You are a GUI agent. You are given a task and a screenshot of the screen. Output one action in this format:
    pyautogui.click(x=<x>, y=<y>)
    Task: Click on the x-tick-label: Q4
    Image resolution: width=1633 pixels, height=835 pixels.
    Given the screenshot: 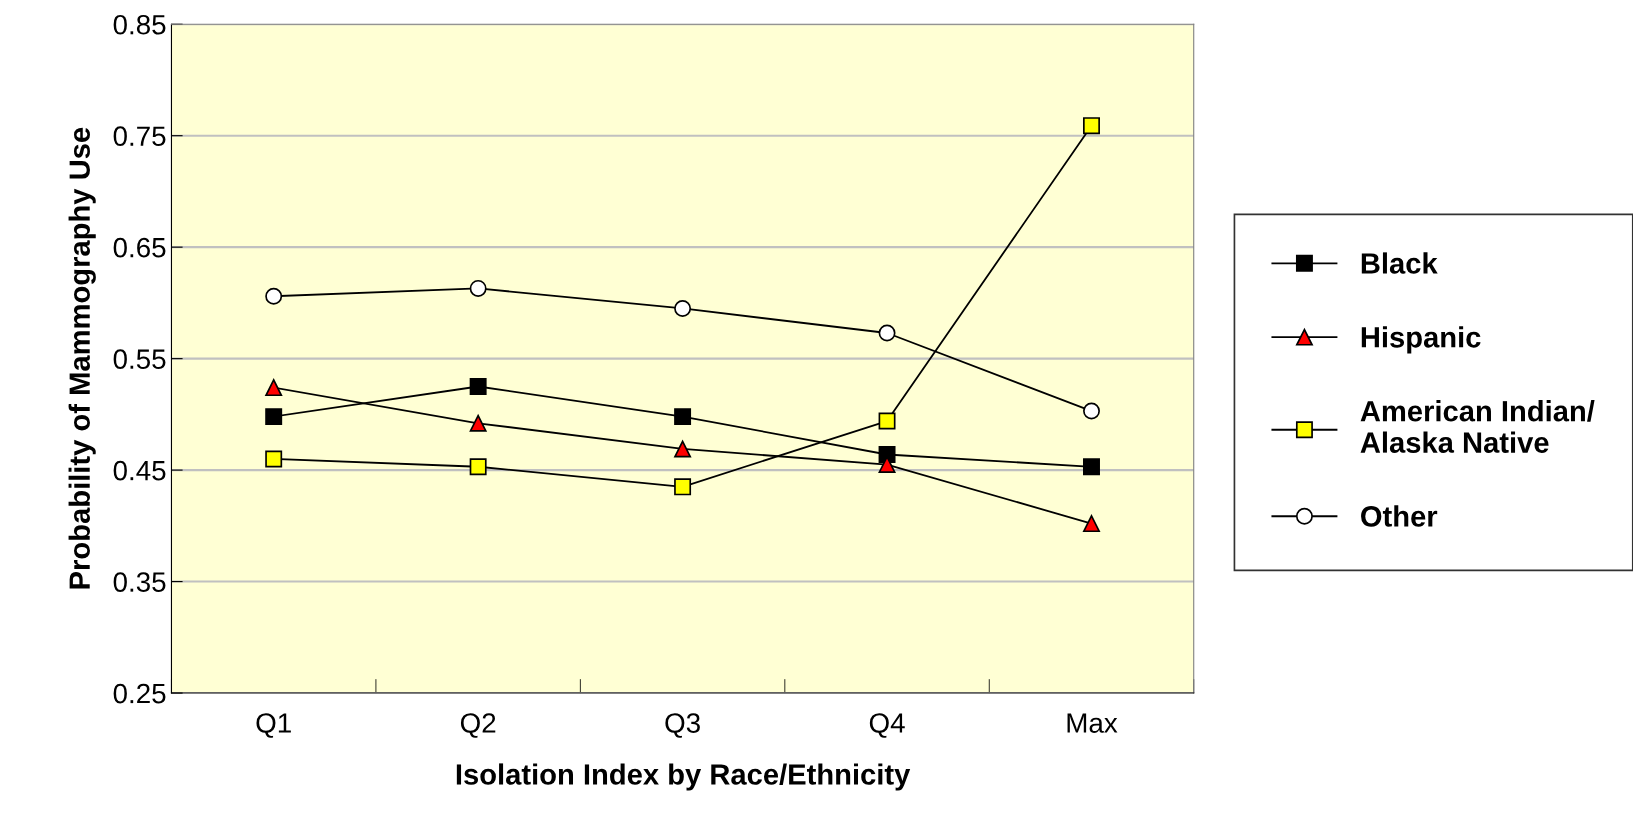 What is the action you would take?
    pyautogui.click(x=887, y=725)
    